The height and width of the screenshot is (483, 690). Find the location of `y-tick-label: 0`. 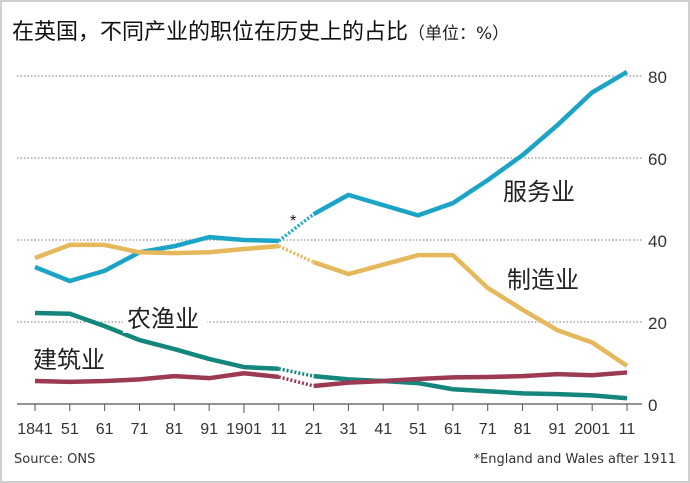

y-tick-label: 0 is located at coordinates (652, 405).